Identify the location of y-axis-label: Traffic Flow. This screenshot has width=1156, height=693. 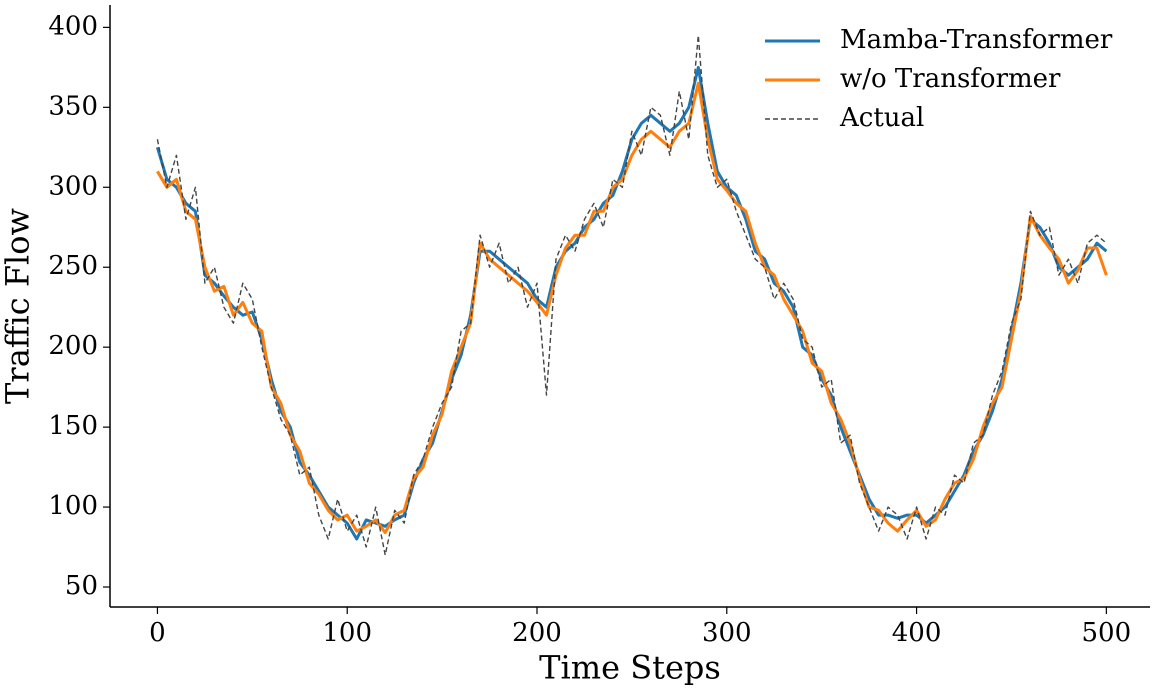
(18, 306).